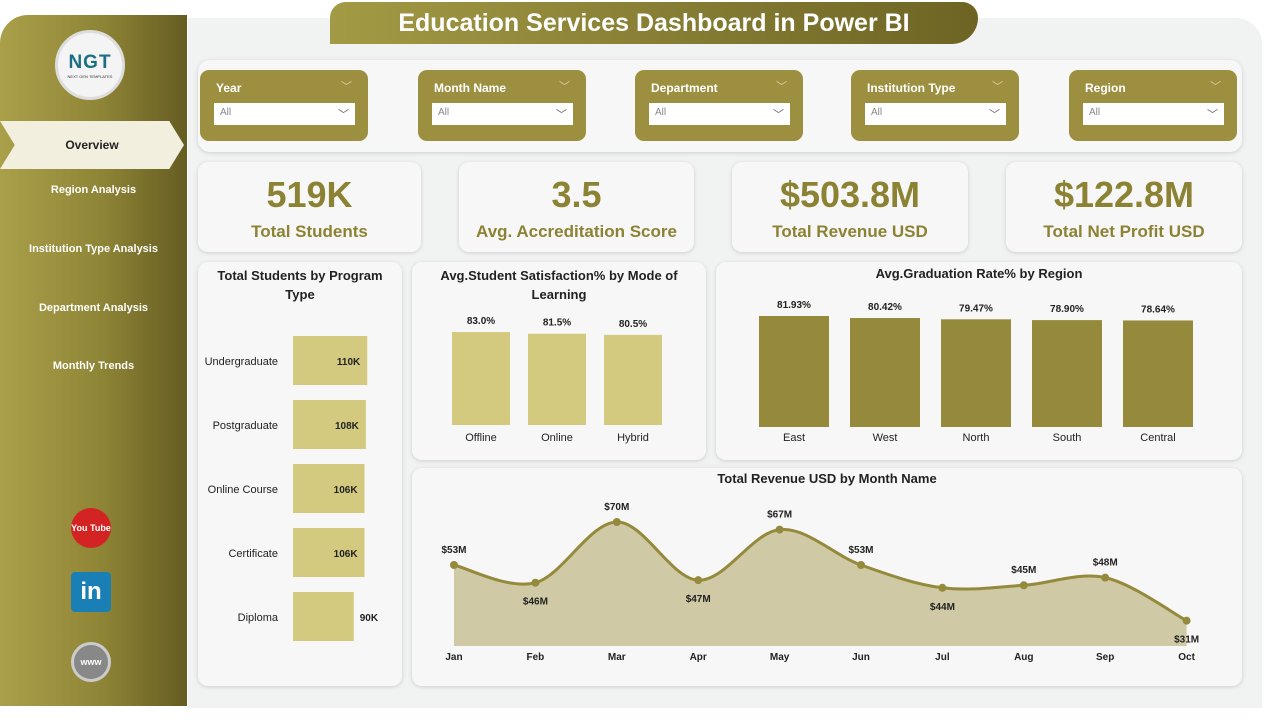 This screenshot has width=1276, height=720. I want to click on data-label: 108K, so click(347, 426).